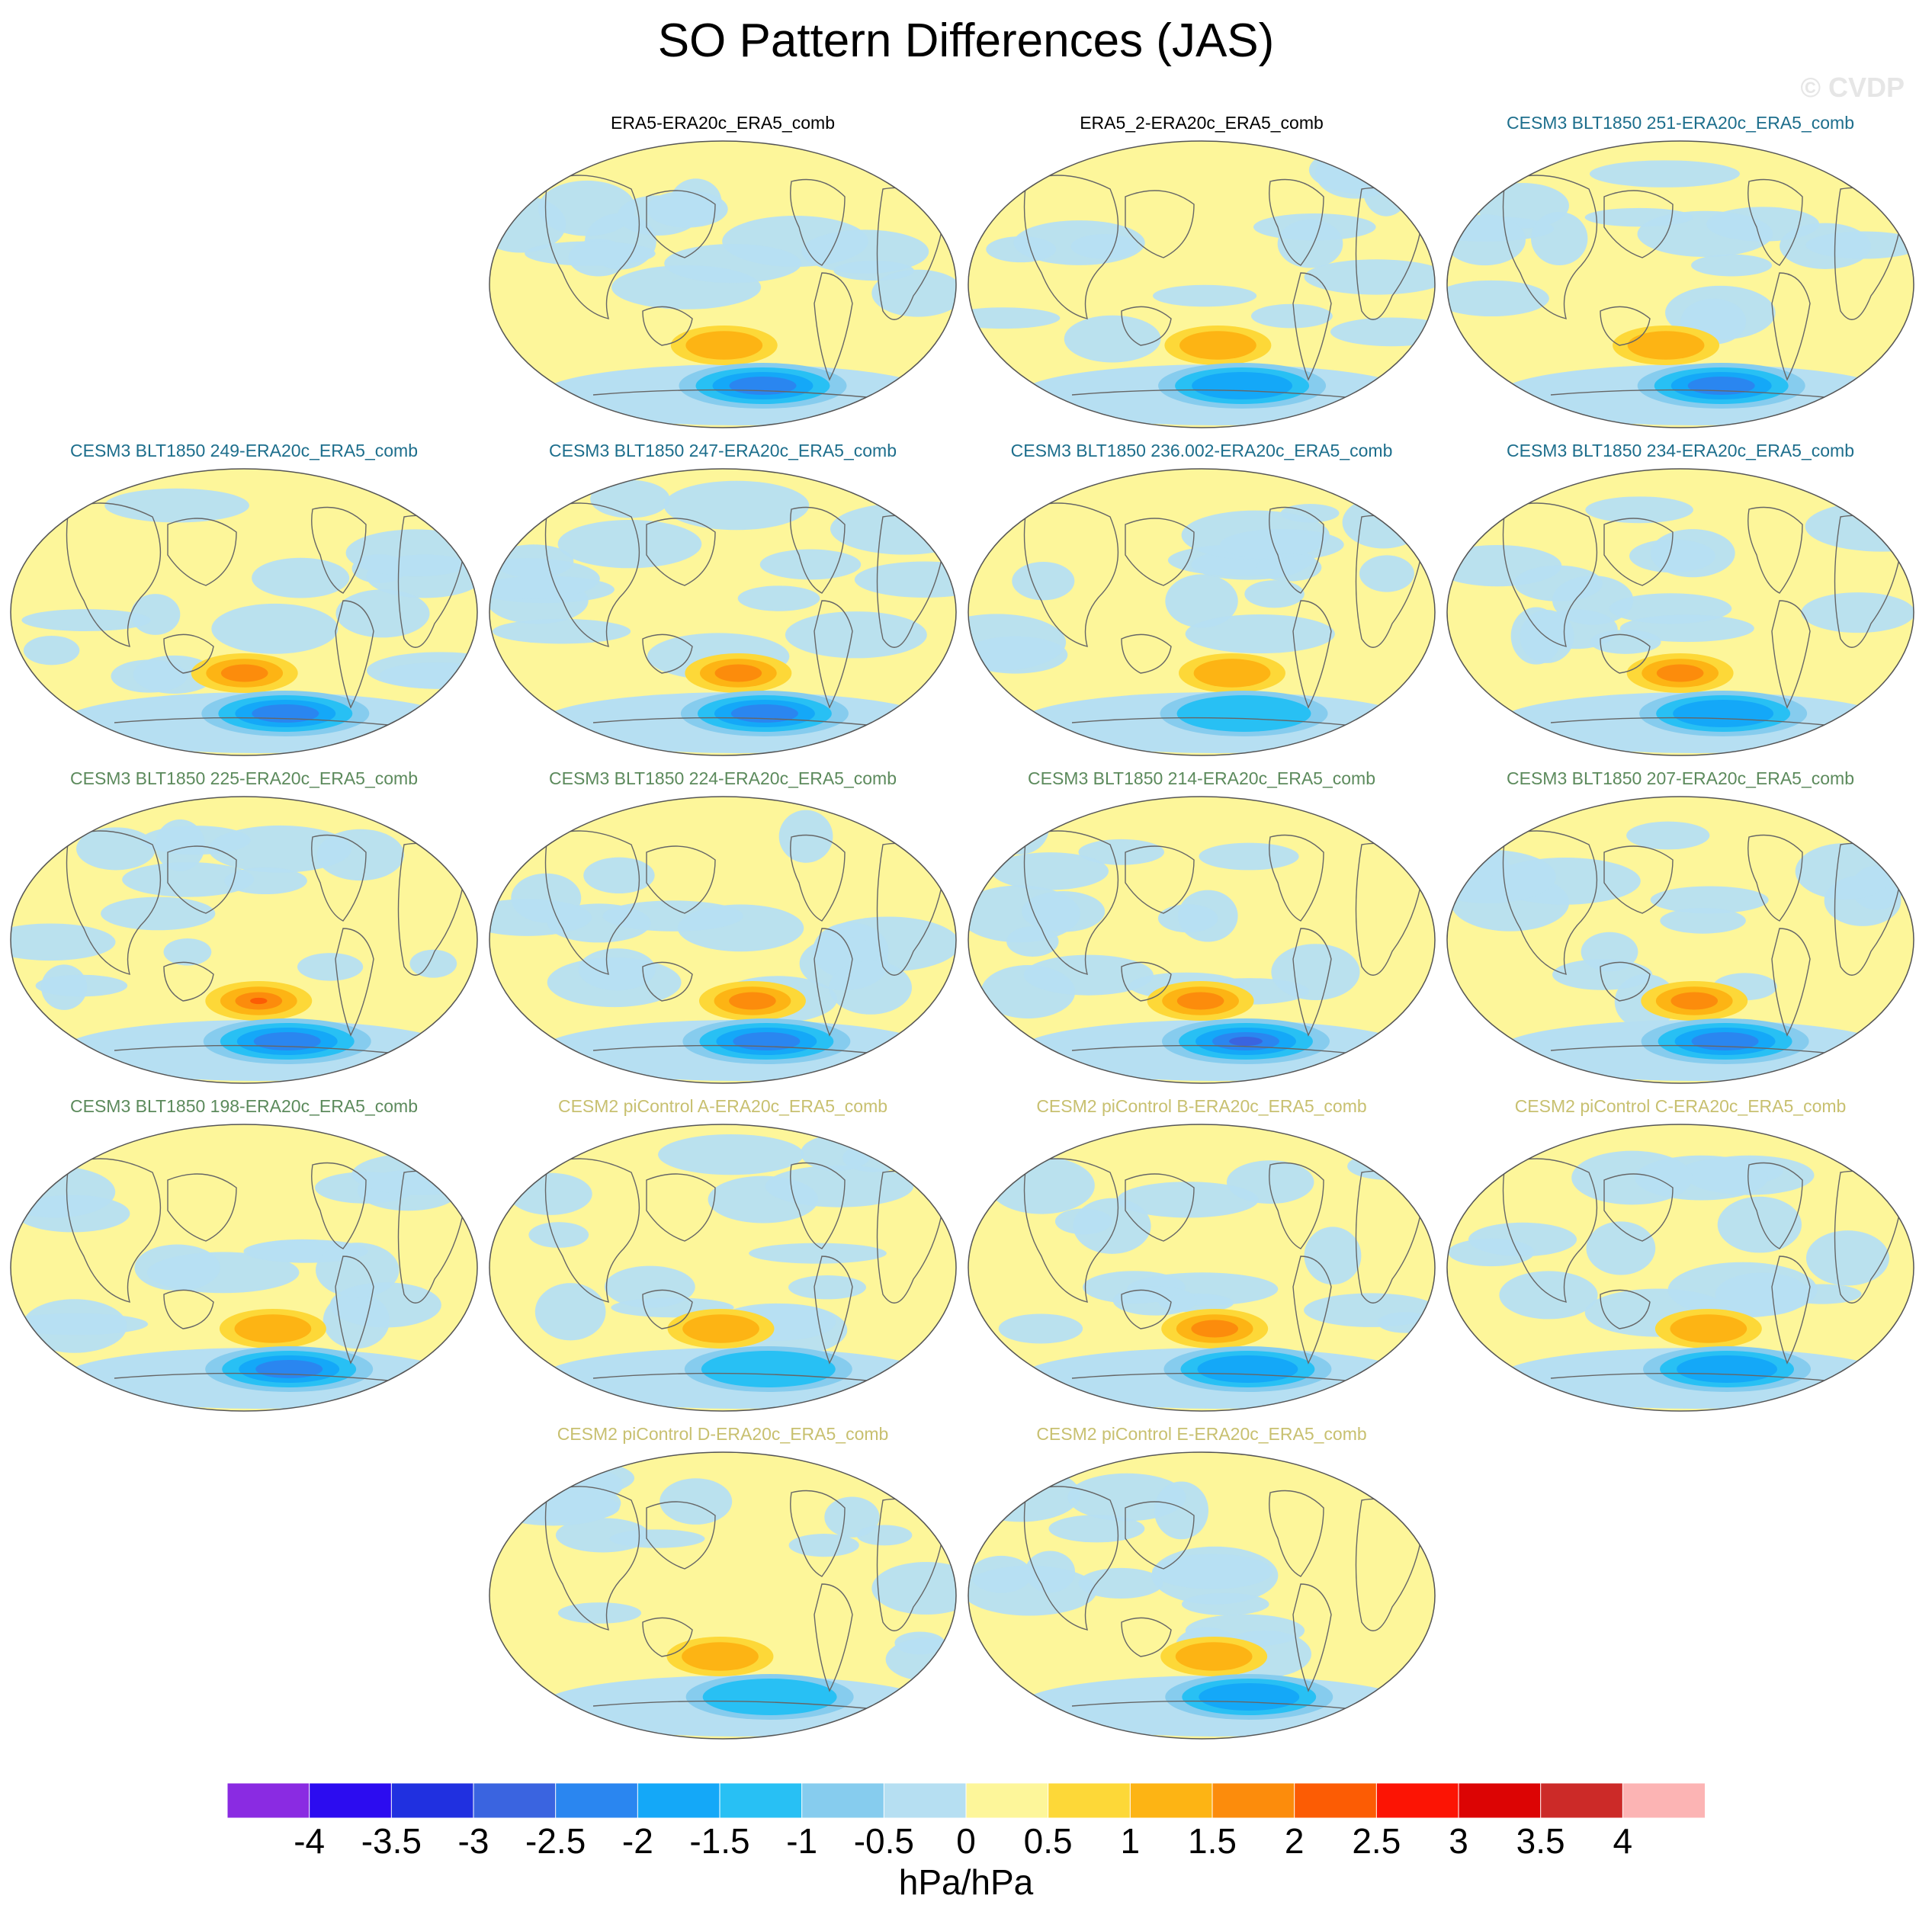 The height and width of the screenshot is (1921, 1932). Describe the element at coordinates (1202, 123) in the screenshot. I see `panel-title: ERA5_2-ERA20c_ERA5_comb` at that location.